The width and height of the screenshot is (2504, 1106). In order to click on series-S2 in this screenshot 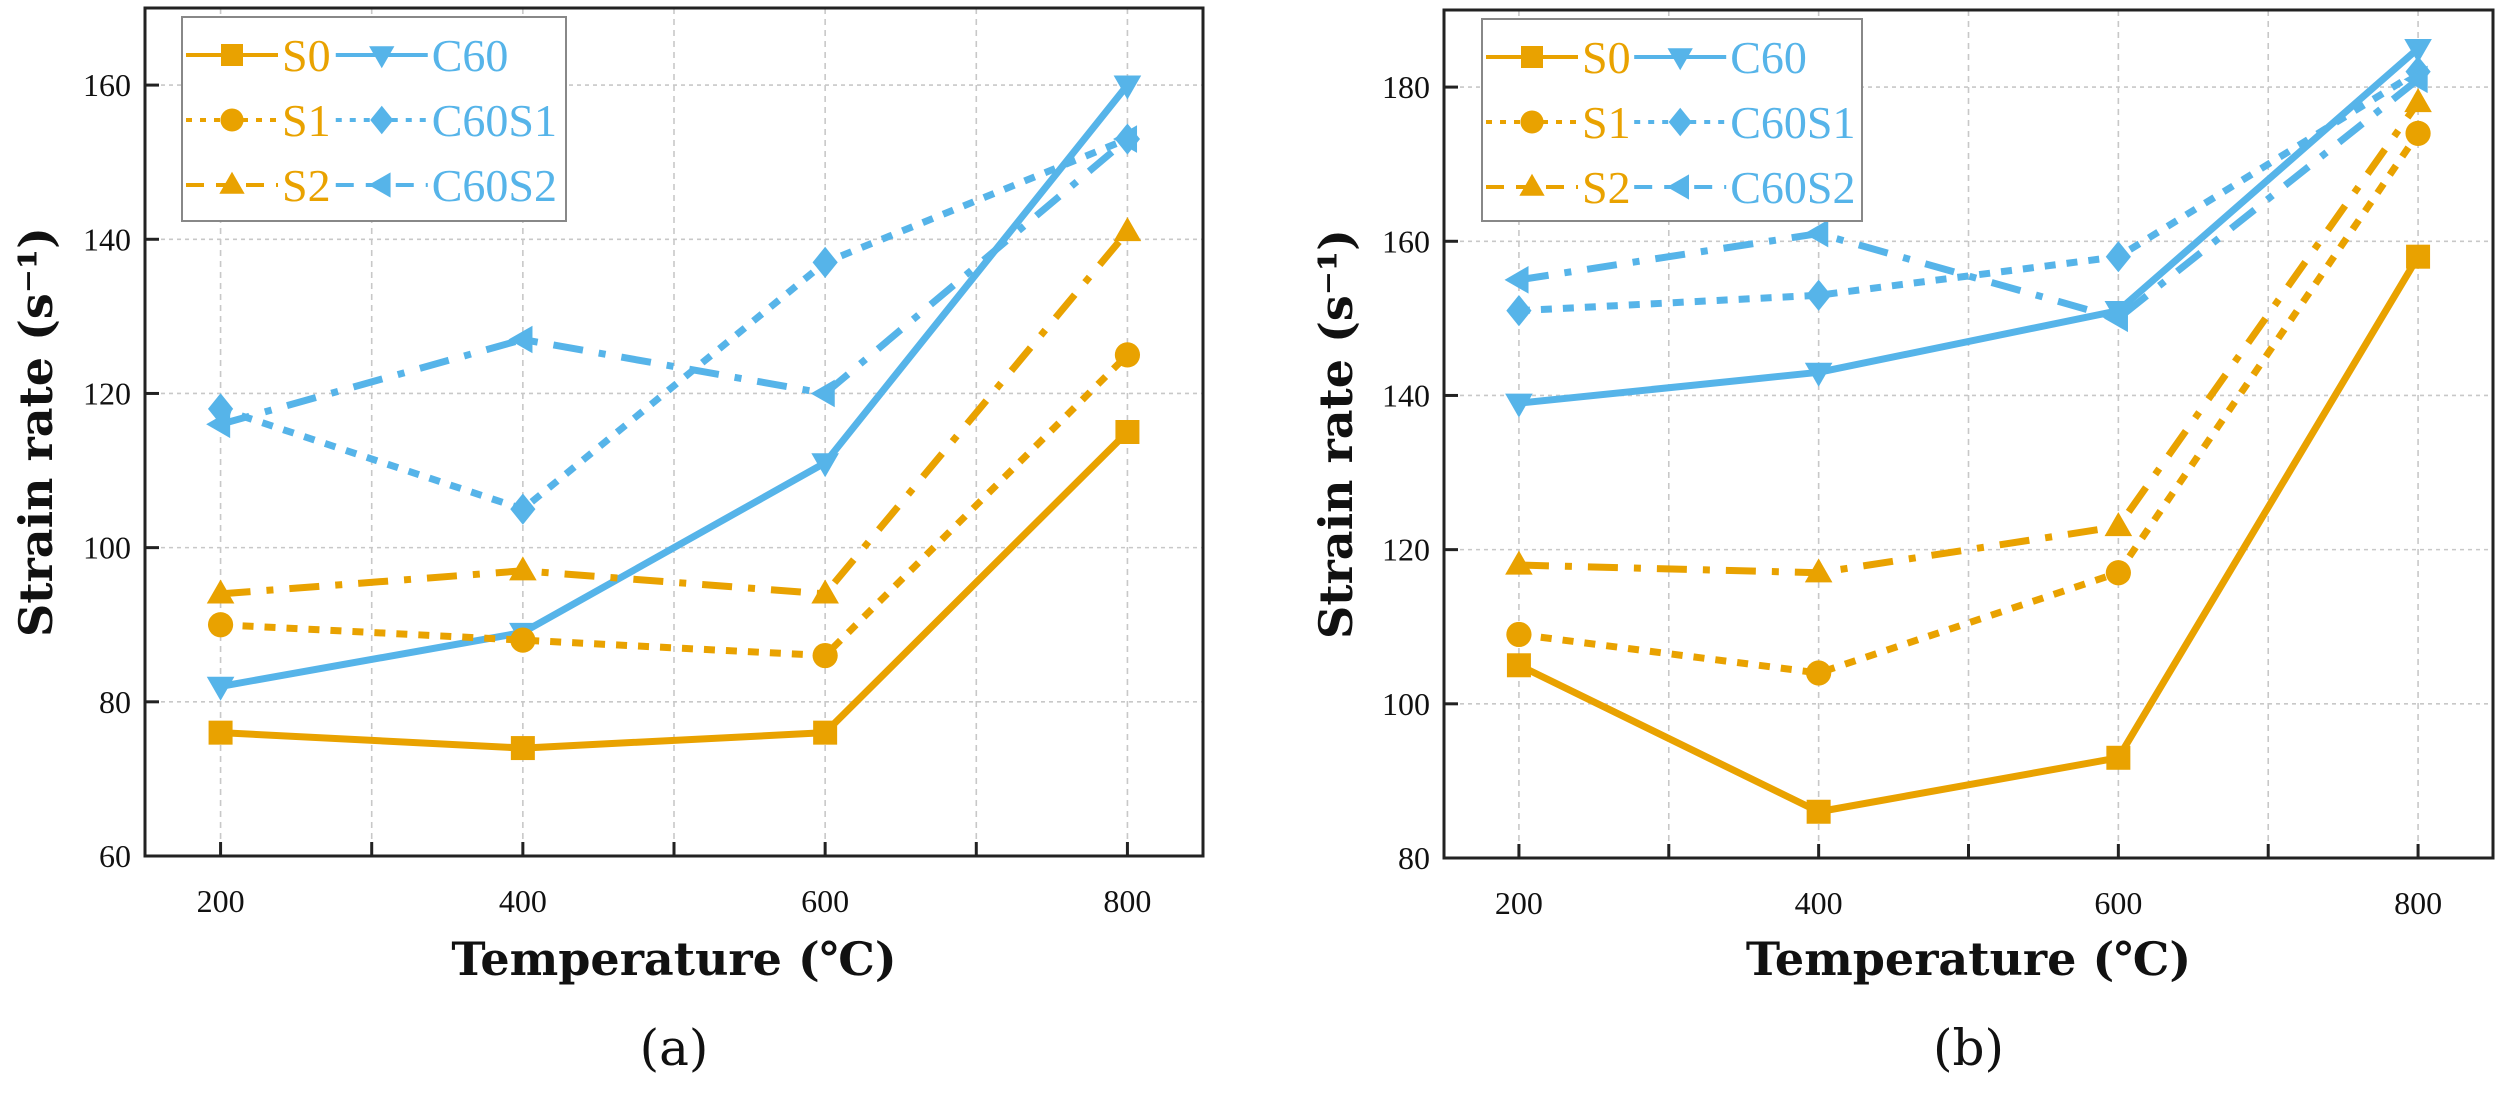, I will do `click(674, 410)`.